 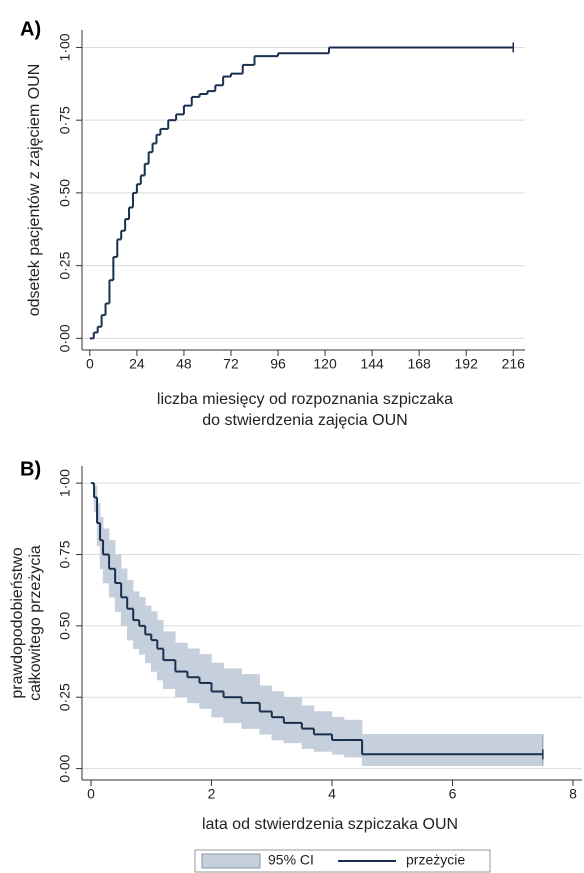 What do you see at coordinates (435, 860) in the screenshot?
I see `legend-label: przeżycie` at bounding box center [435, 860].